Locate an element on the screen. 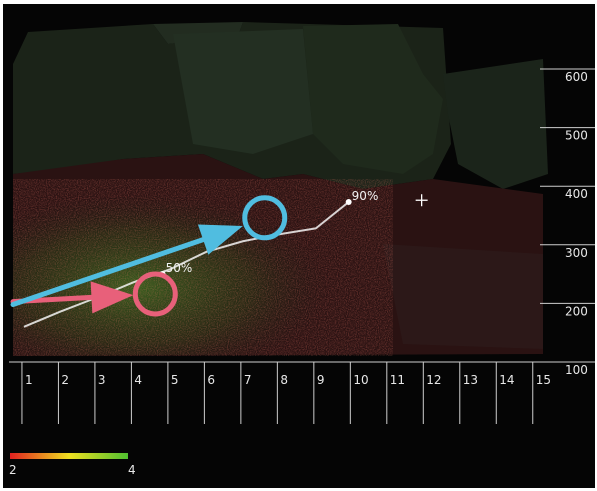 This screenshot has width=597, height=491. x-tick-label-10: 10 is located at coordinates (360, 380).